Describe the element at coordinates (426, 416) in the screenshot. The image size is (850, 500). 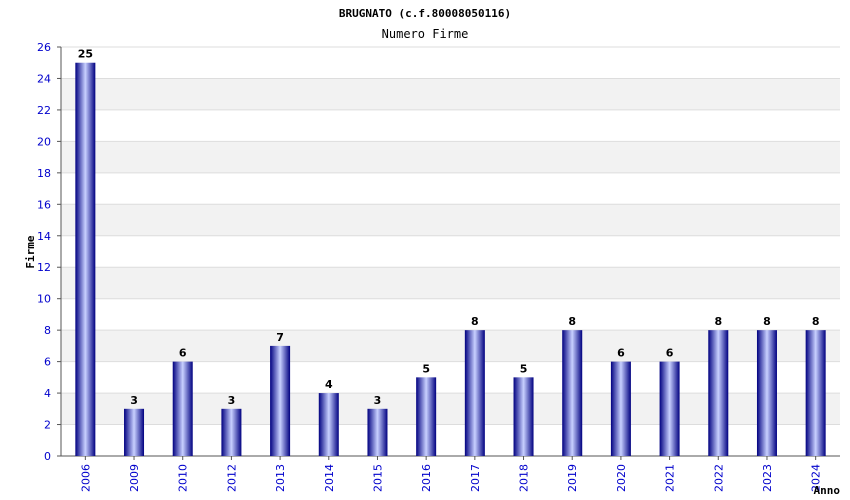
I see `bar-2016` at that location.